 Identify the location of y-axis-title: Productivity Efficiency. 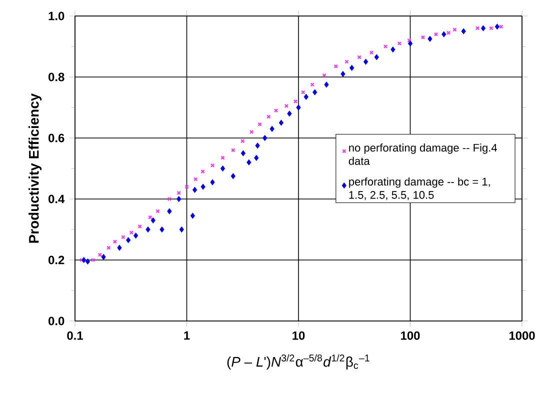
(35, 168).